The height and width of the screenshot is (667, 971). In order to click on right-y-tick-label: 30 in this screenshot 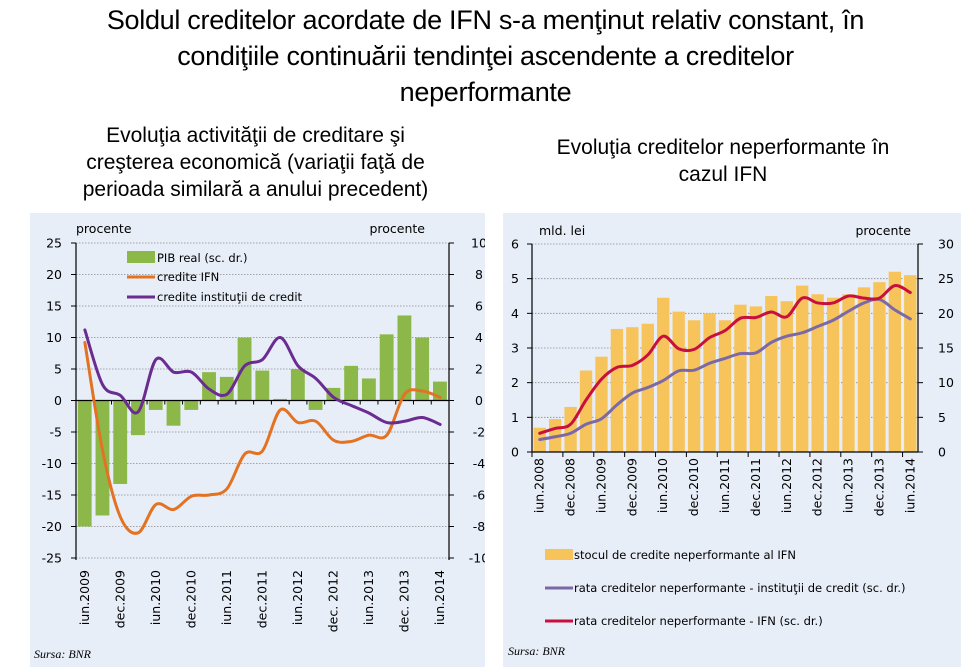, I will do `click(946, 244)`.